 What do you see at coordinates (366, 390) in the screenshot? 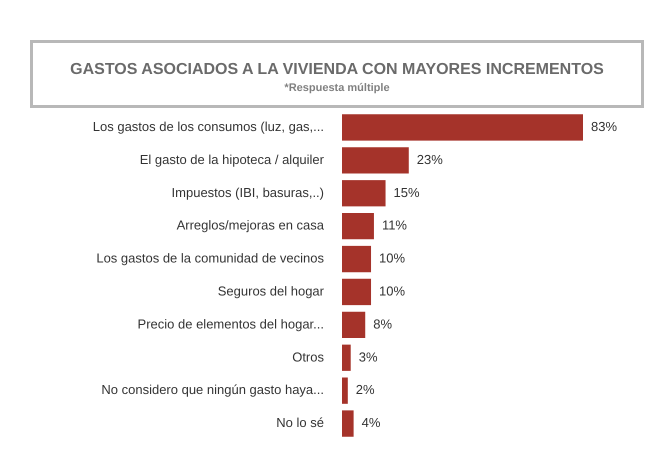
I see `data-label: 2%` at bounding box center [366, 390].